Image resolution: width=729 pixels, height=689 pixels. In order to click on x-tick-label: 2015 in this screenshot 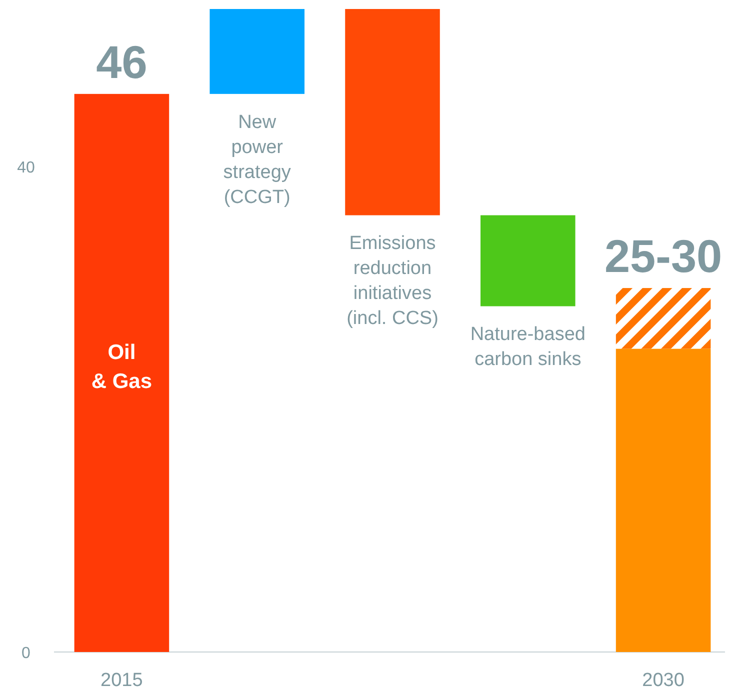, I will do `click(121, 679)`.